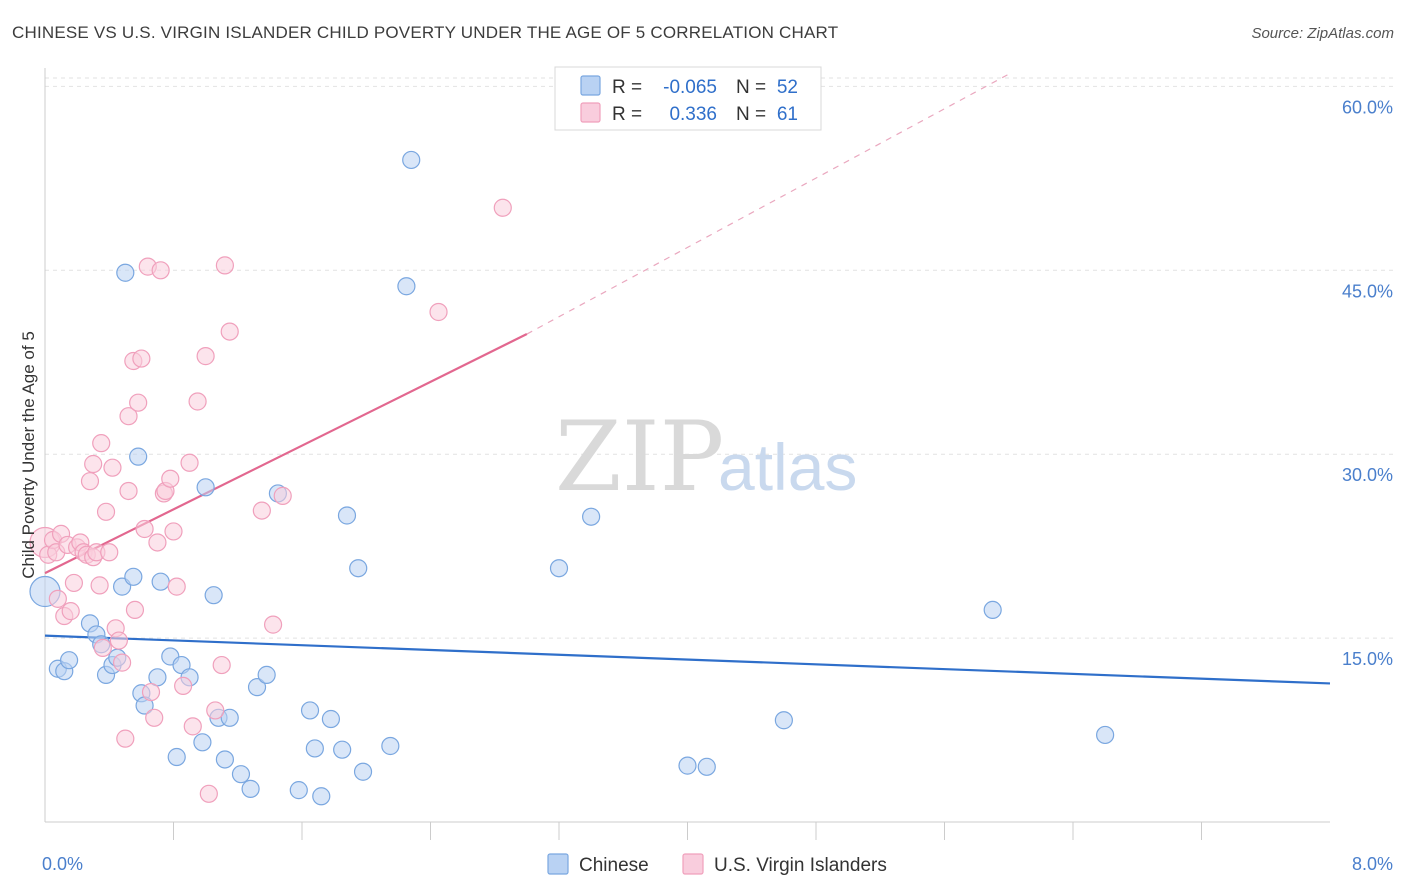 This screenshot has height=892, width=1406. I want to click on bottom-legend-label-virgin-islanders: U.S. Virgin Islanders, so click(800, 865).